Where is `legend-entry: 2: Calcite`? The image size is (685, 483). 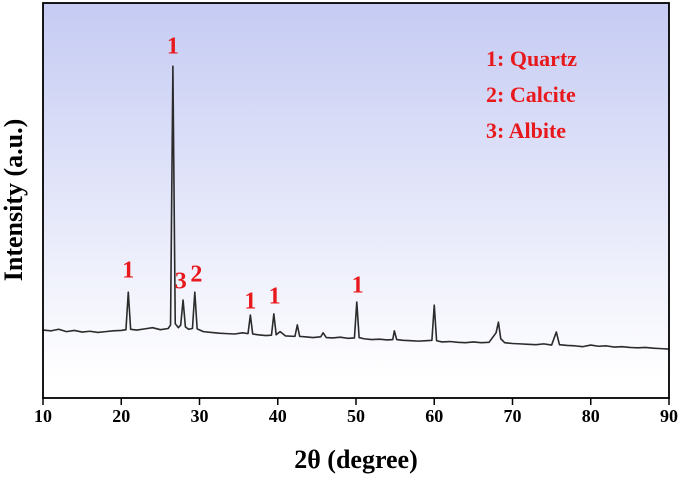
legend-entry: 2: Calcite is located at coordinates (531, 94).